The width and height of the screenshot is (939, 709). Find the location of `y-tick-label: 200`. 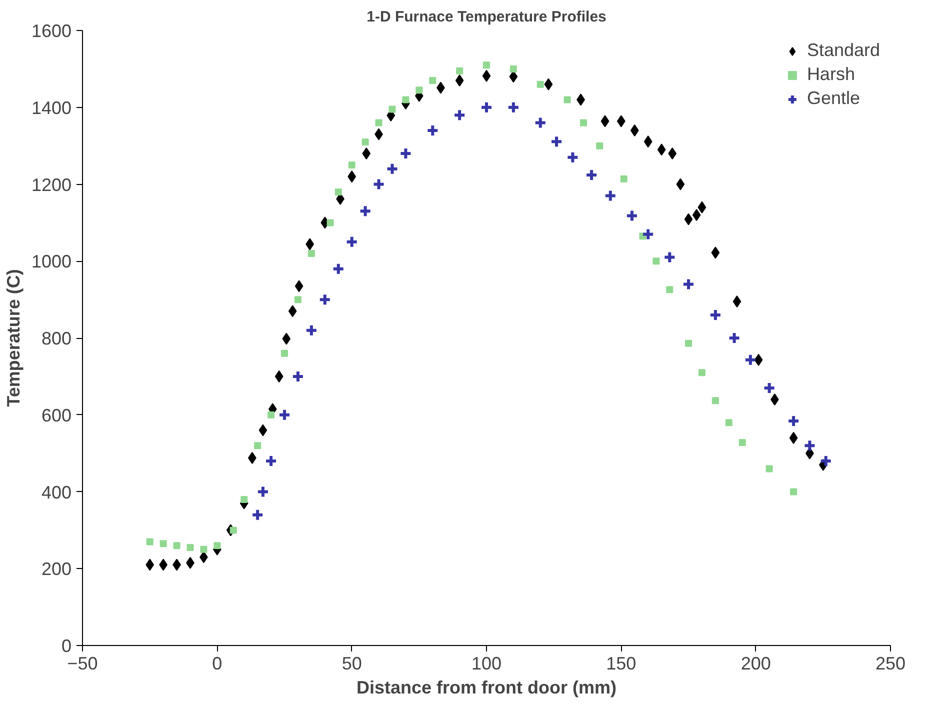

y-tick-label: 200 is located at coordinates (56, 569).